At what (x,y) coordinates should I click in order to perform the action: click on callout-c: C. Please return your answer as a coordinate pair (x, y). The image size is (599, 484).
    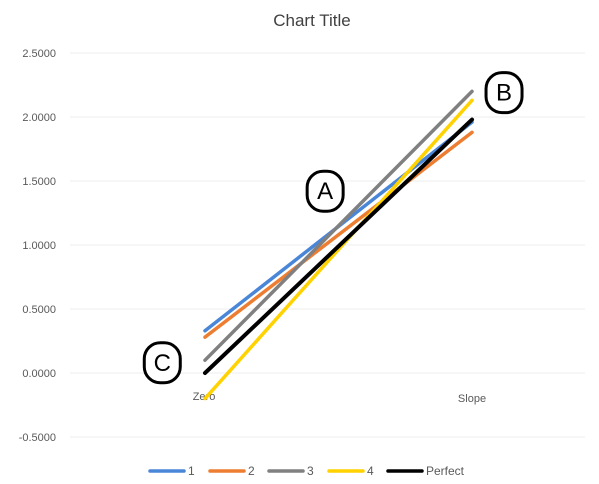
    Looking at the image, I should click on (162, 363).